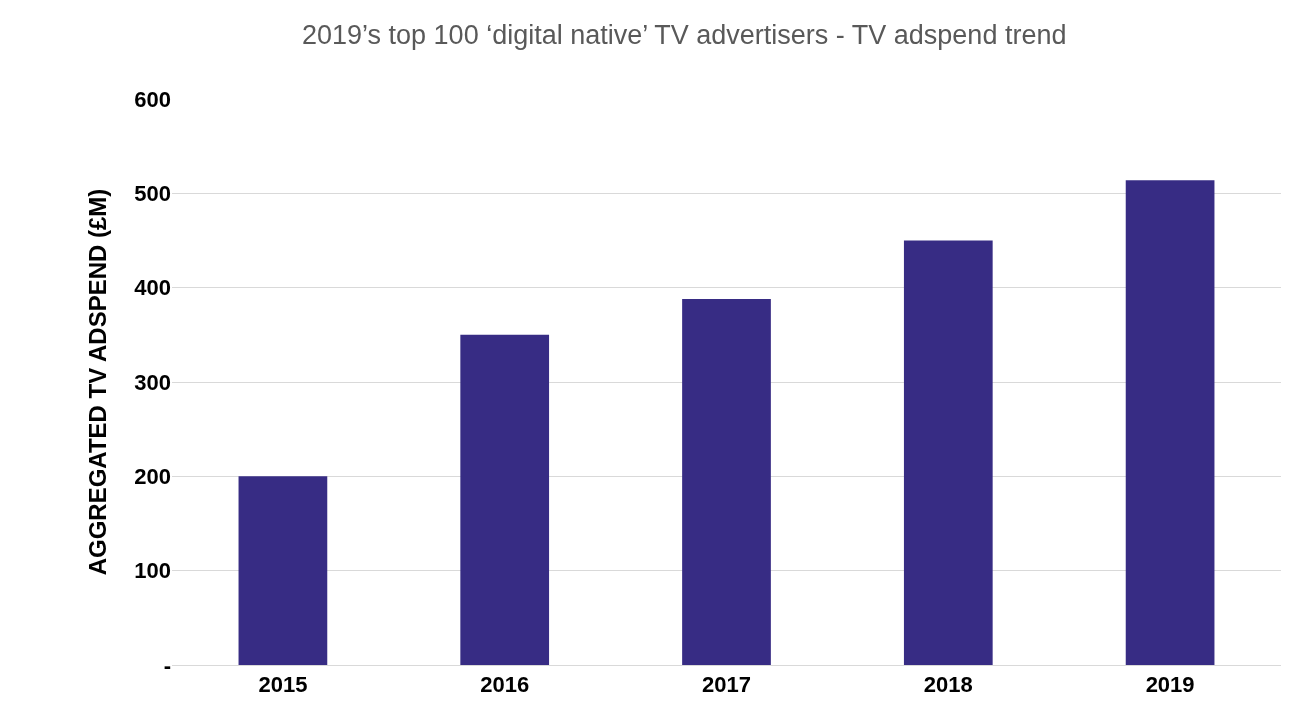 This screenshot has height=719, width=1291. I want to click on x-tick-label: 2017, so click(726, 685).